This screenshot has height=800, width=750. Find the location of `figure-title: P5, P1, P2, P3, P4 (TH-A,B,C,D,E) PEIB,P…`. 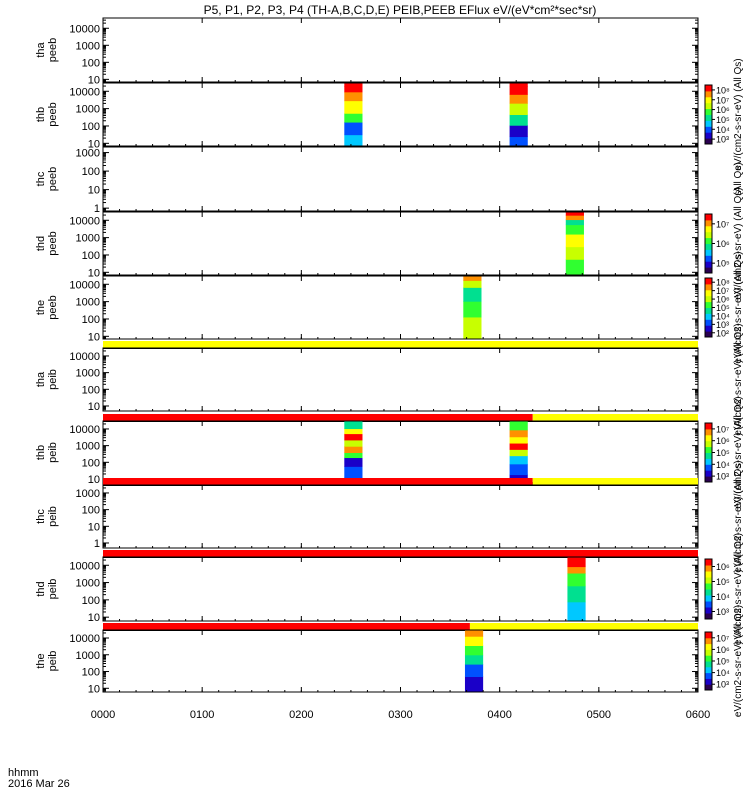

figure-title: P5, P1, P2, P3, P4 (TH-A,B,C,D,E) PEIB,P… is located at coordinates (400, 10).